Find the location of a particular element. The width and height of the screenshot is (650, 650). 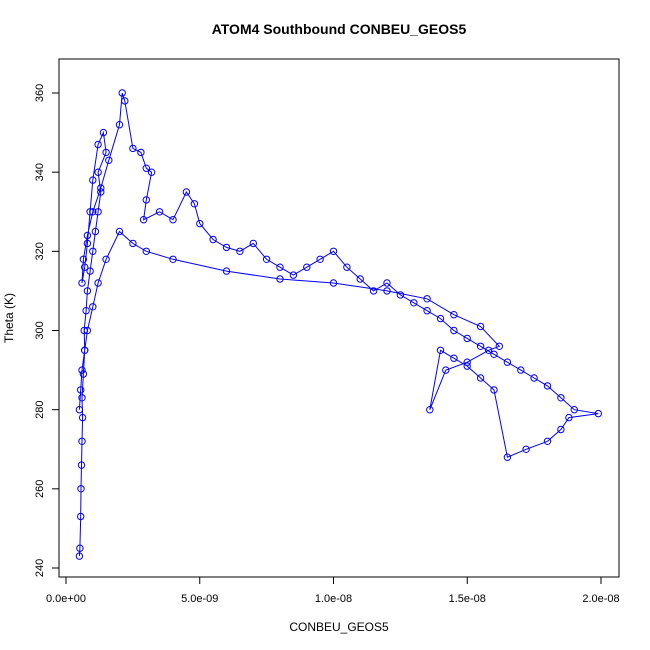

y-tick-label: 300 is located at coordinates (40, 330).